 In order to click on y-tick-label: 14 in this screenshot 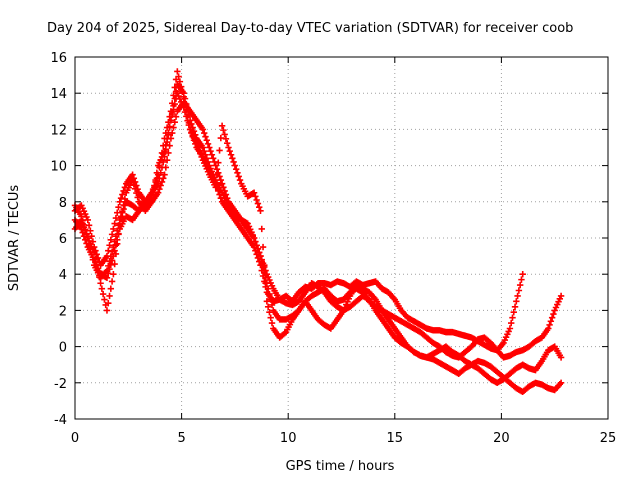, I will do `click(58, 94)`.